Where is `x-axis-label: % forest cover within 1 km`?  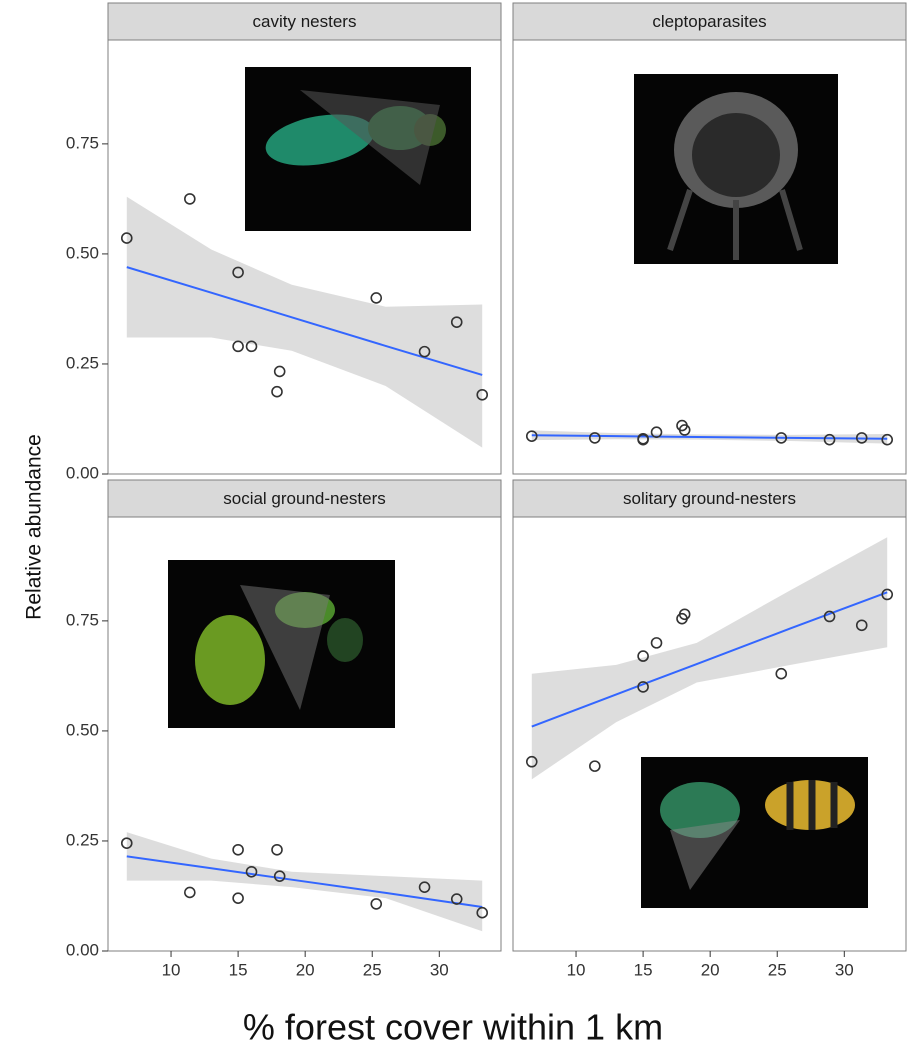
x-axis-label: % forest cover within 1 km is located at coordinates (453, 1027).